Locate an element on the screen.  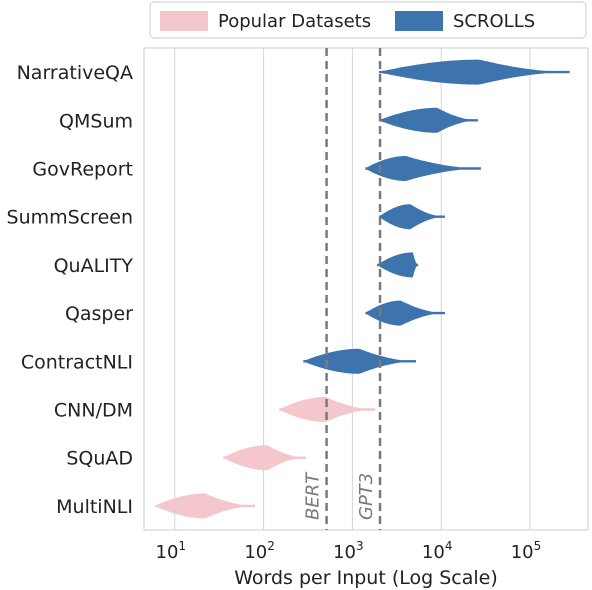
x-tick-label: 10¹ is located at coordinates (171, 551).